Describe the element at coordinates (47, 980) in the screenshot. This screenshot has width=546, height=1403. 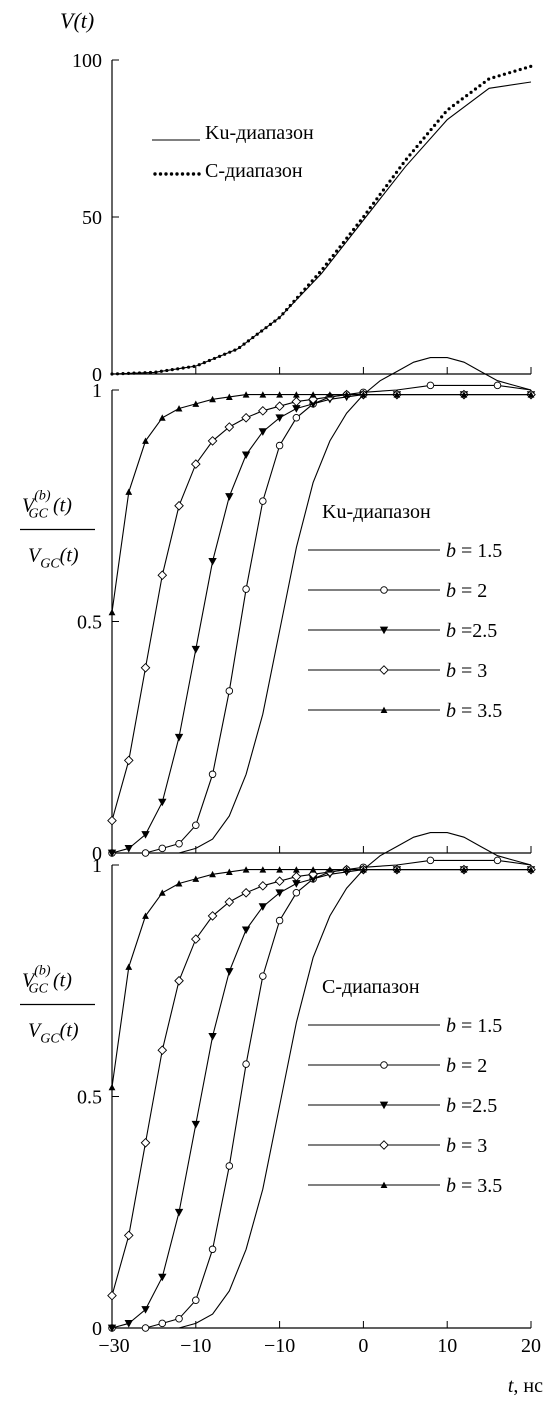
I see `y-axis-label-numerator: V(b) GC (t)` at that location.